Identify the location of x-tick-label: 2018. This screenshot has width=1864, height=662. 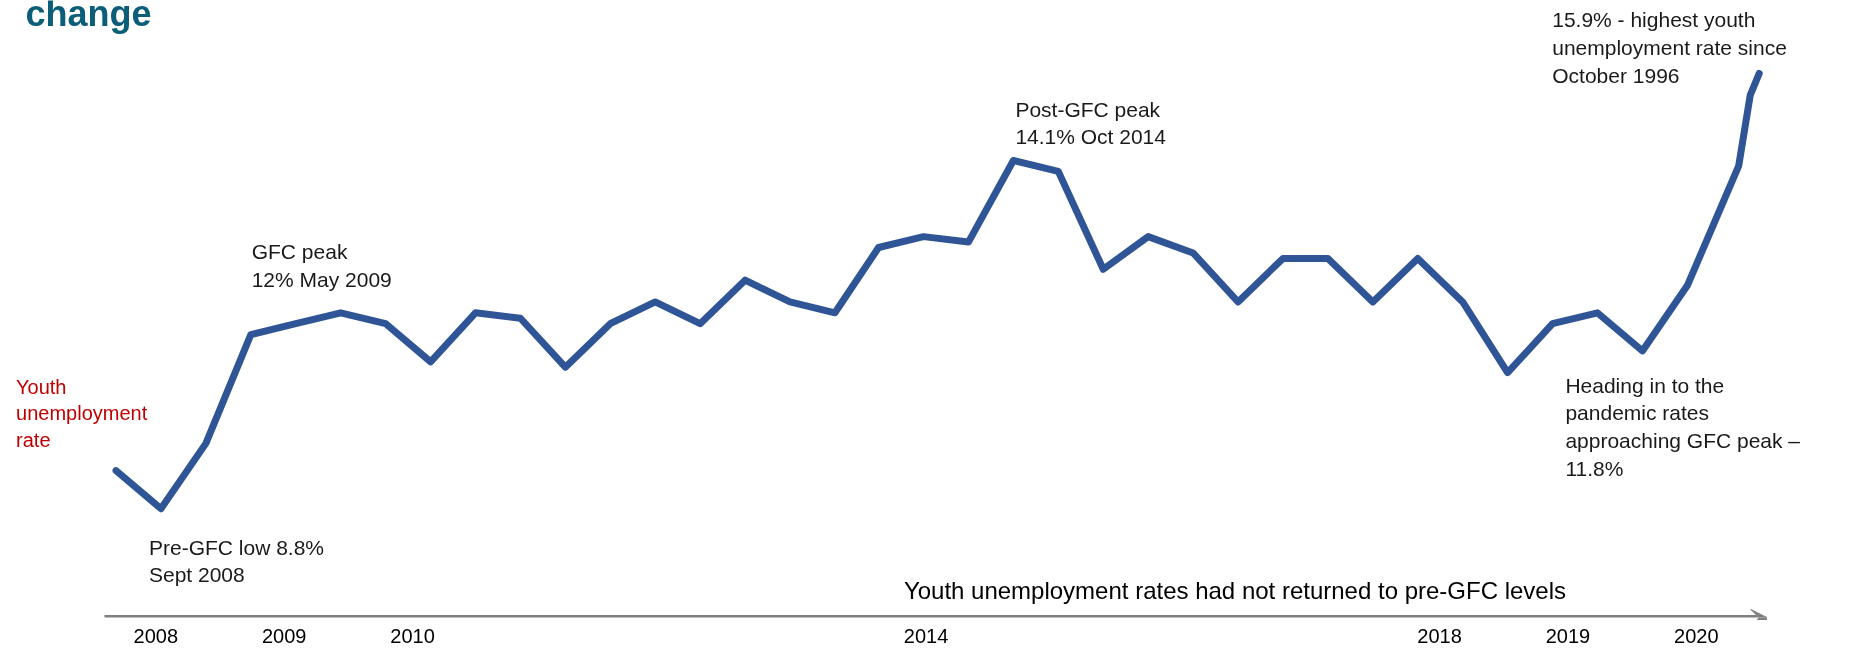
(1439, 635).